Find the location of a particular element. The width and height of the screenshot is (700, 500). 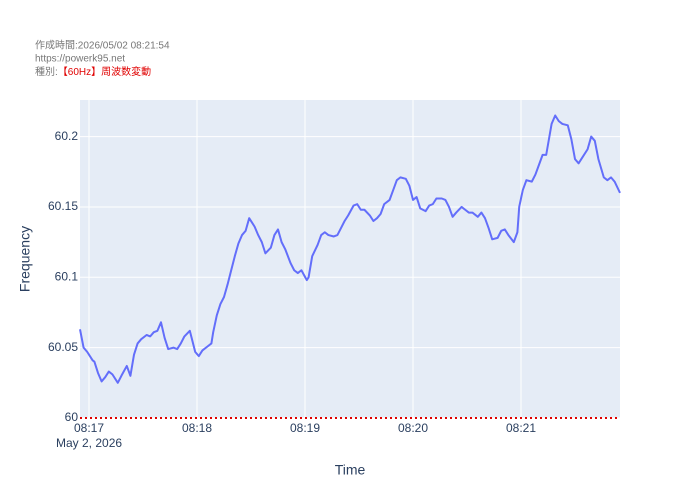

y-tick-label: 60.2 is located at coordinates (67, 136).